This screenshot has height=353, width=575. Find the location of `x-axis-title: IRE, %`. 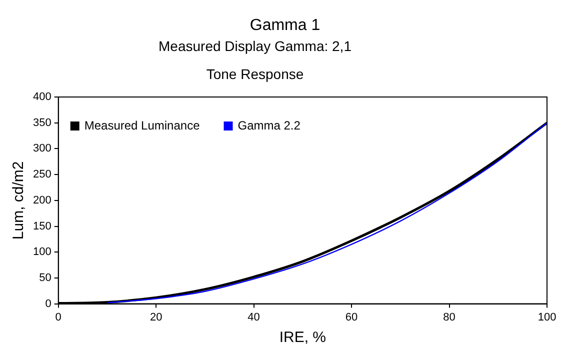

x-axis-title: IRE, % is located at coordinates (302, 337).